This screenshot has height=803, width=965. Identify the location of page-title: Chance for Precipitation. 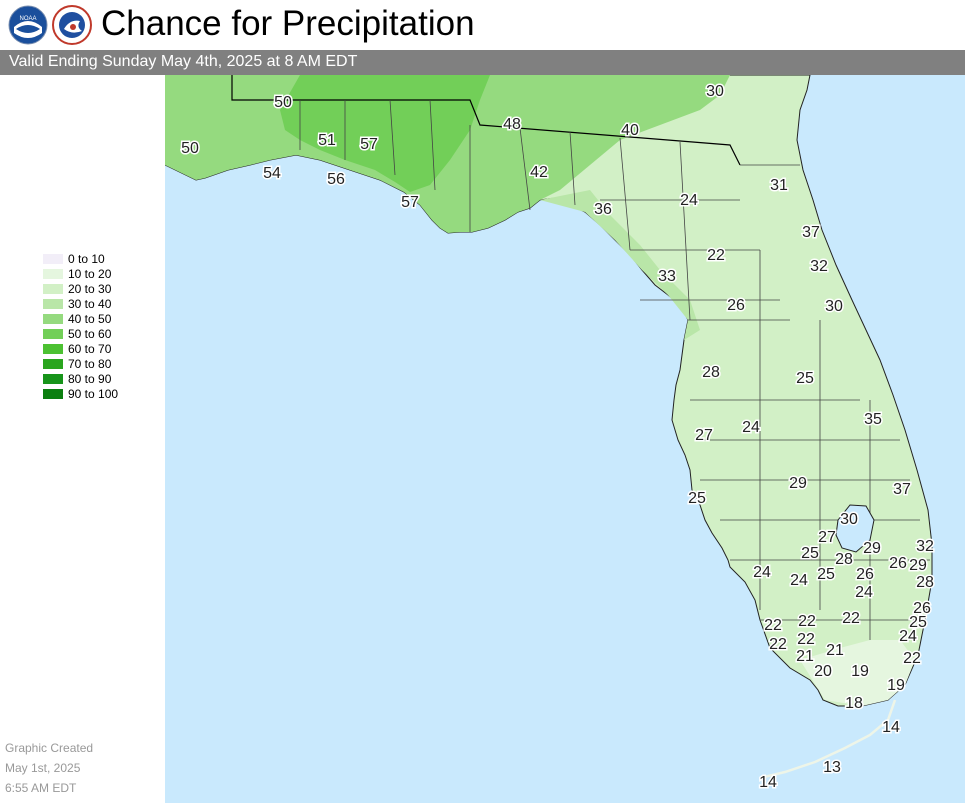
(288, 23).